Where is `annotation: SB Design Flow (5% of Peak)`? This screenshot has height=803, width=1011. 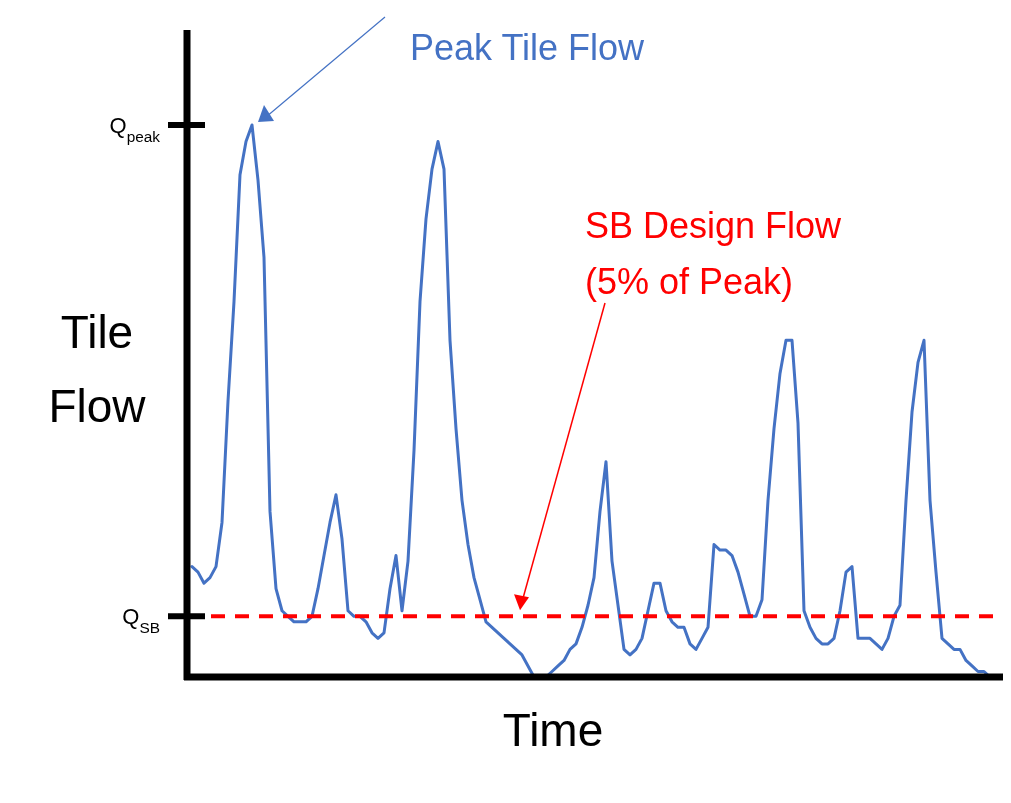 annotation: SB Design Flow (5% of Peak) is located at coordinates (714, 253).